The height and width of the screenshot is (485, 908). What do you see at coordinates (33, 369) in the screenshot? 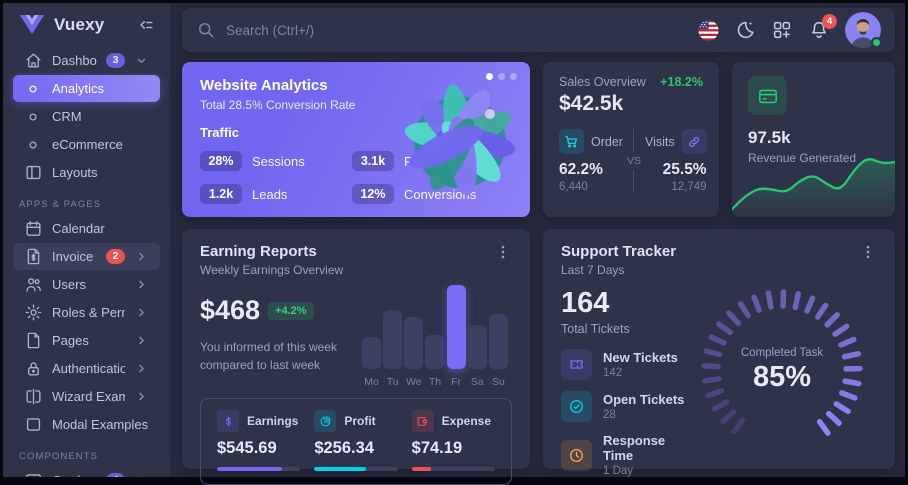
I see `lock-icon` at bounding box center [33, 369].